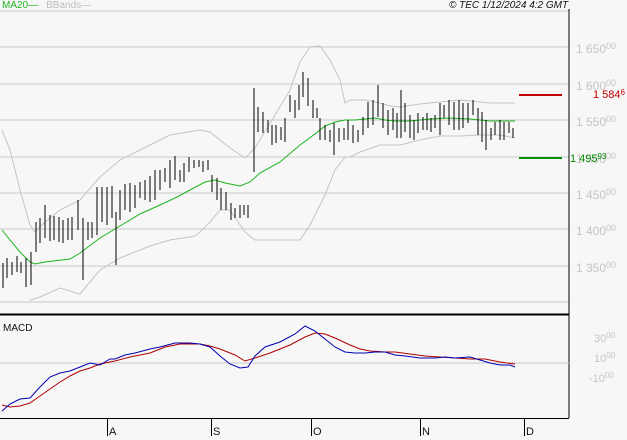 The width and height of the screenshot is (627, 440). I want to click on macd-y-label-30: 3000, so click(605, 338).